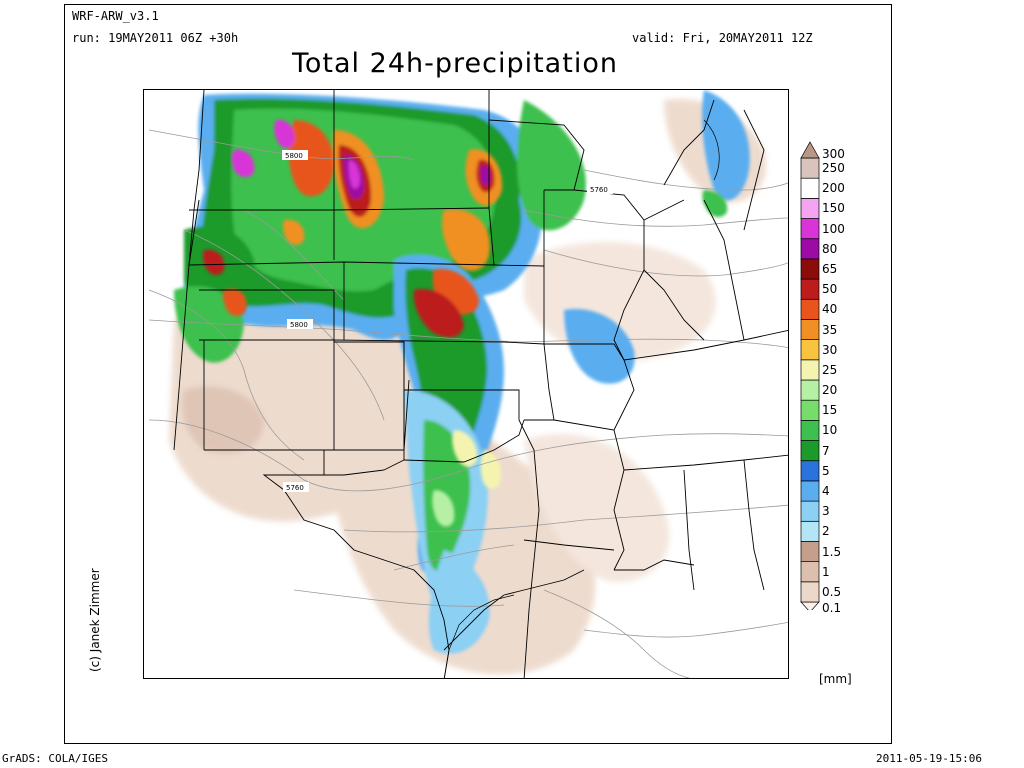 This screenshot has height=768, width=1024. What do you see at coordinates (830, 248) in the screenshot?
I see `colorbar-label: 80` at bounding box center [830, 248].